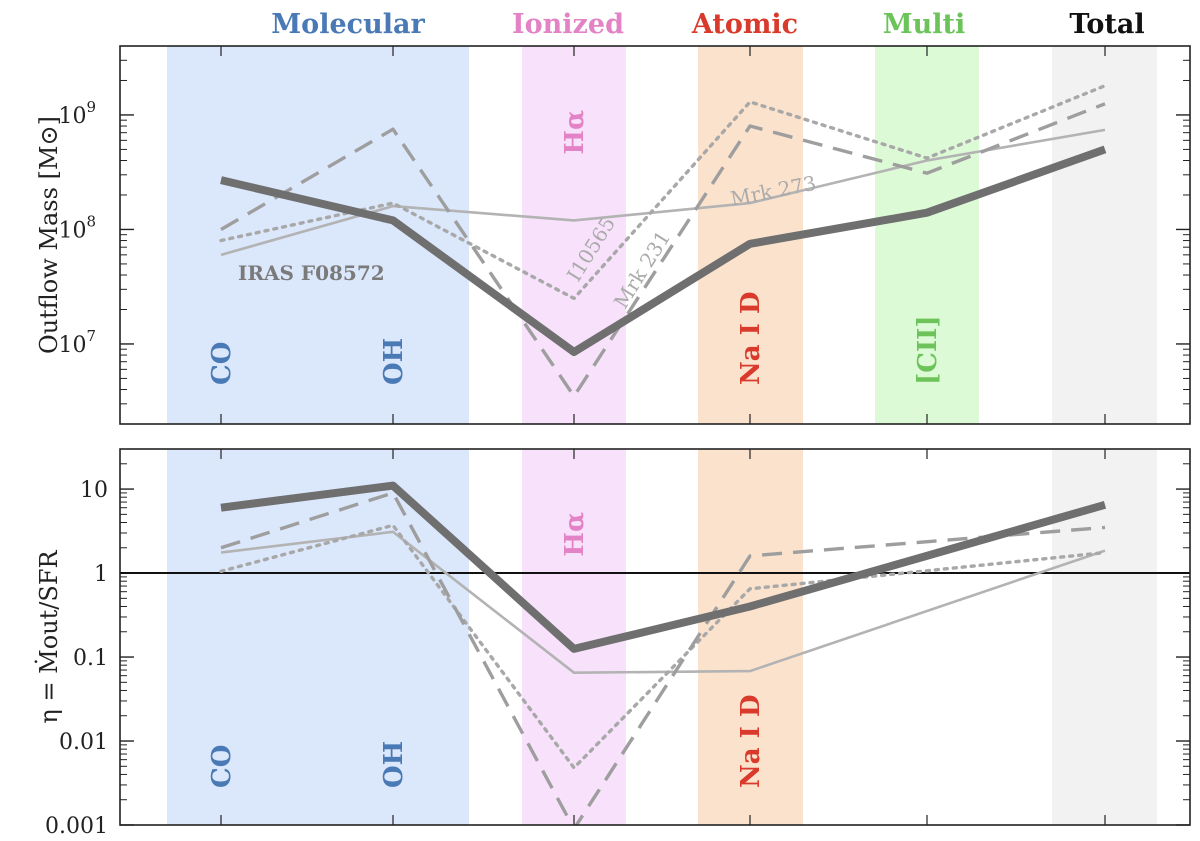 Image resolution: width=1200 pixels, height=841 pixels. Describe the element at coordinates (77, 113) in the screenshot. I see `top-y-tick-label: 10⁹` at that location.